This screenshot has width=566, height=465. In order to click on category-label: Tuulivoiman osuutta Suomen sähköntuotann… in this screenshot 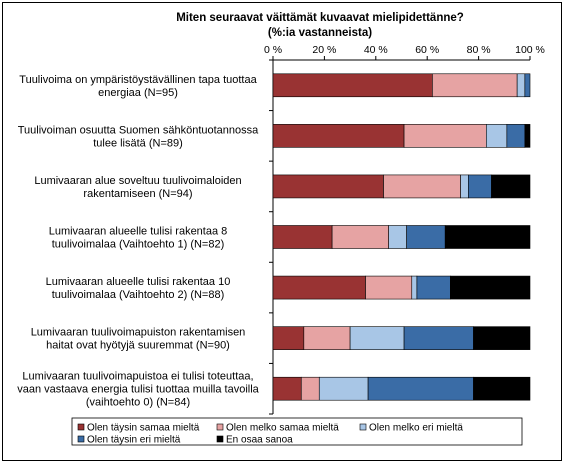, I will do `click(138, 136)`.